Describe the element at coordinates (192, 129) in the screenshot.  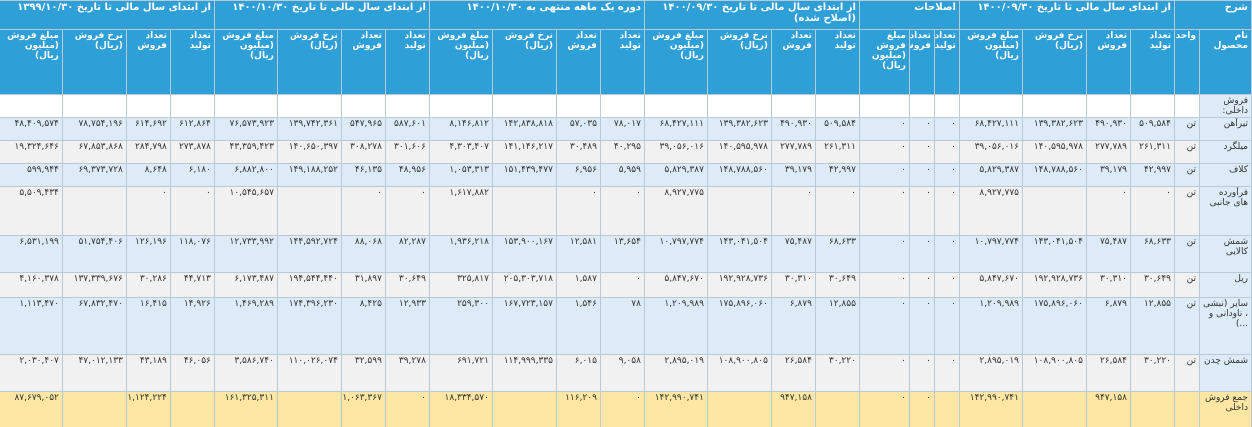
I see `cell: ۶۱۲,۸۶۴` at that location.